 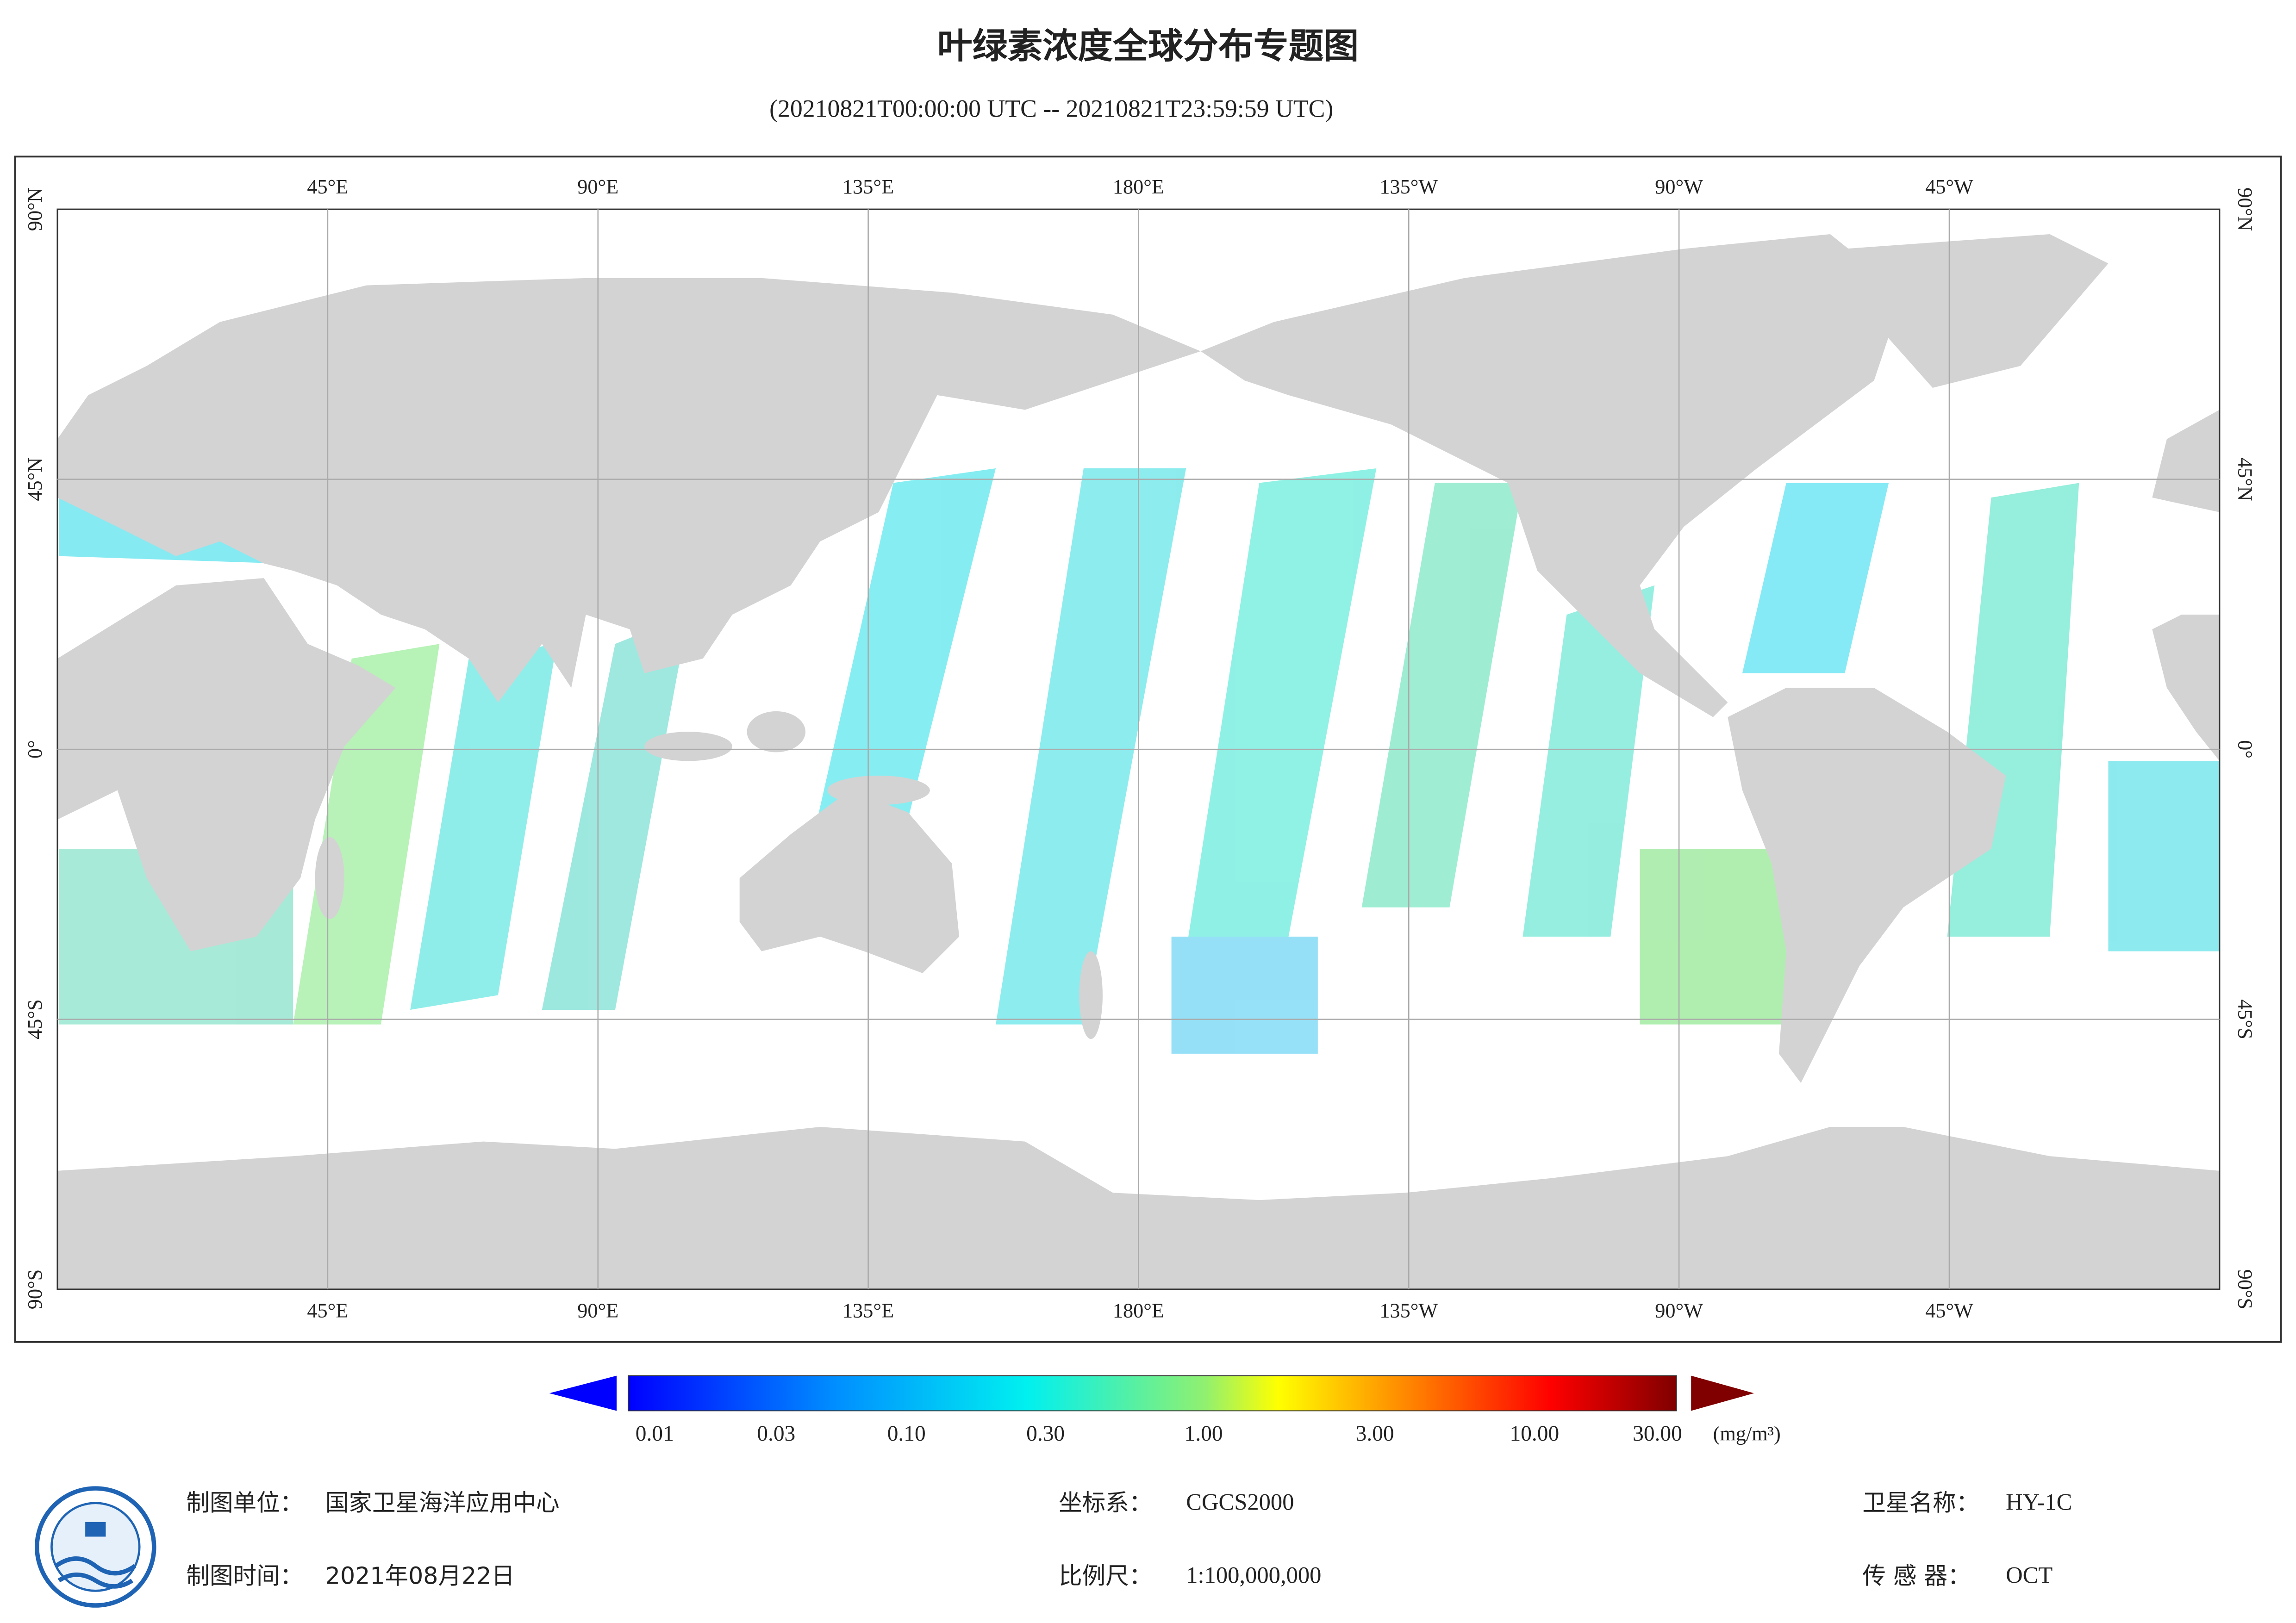 What do you see at coordinates (1240, 1502) in the screenshot?
I see `footer-value: CGCS2000` at bounding box center [1240, 1502].